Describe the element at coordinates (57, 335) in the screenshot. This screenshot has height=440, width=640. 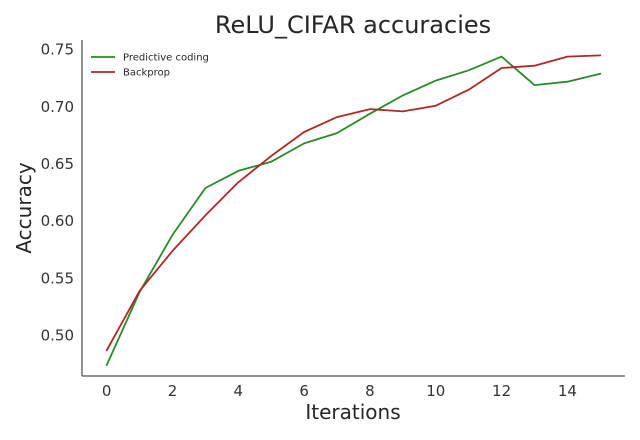
I see `y-tick-label: 0.50` at that location.